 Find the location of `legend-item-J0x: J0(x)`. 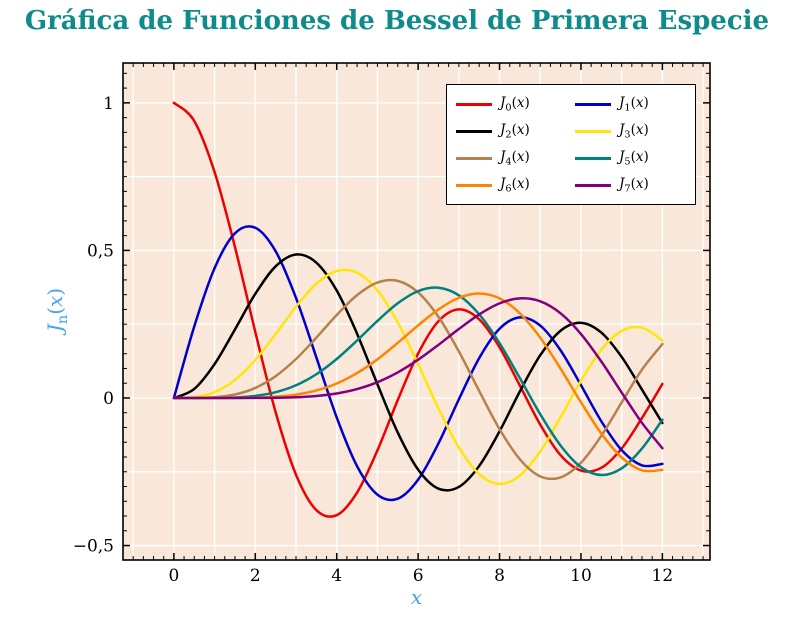

legend-item-J0x: J0(x) is located at coordinates (511, 104).